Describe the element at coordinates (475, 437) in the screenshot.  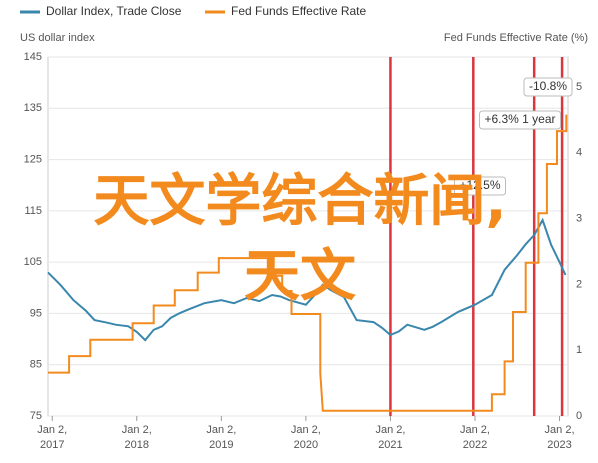
I see `x-tick-label: Jan 2, 2022` at that location.